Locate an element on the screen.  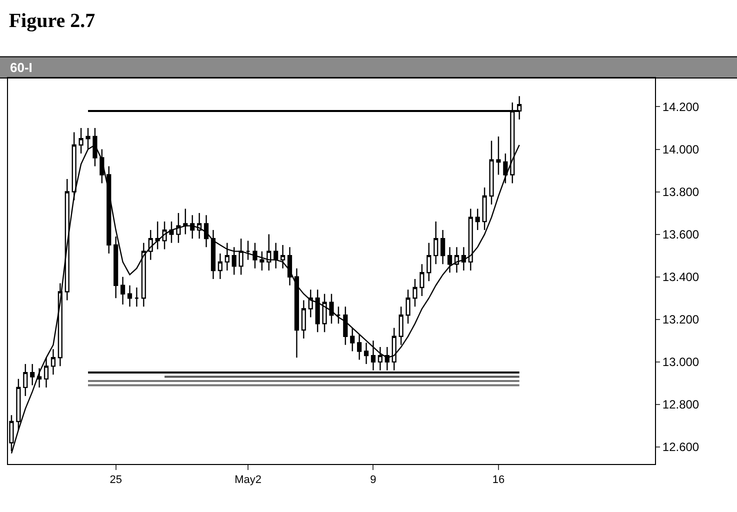
y-tick-label: 13.000 is located at coordinates (681, 362).